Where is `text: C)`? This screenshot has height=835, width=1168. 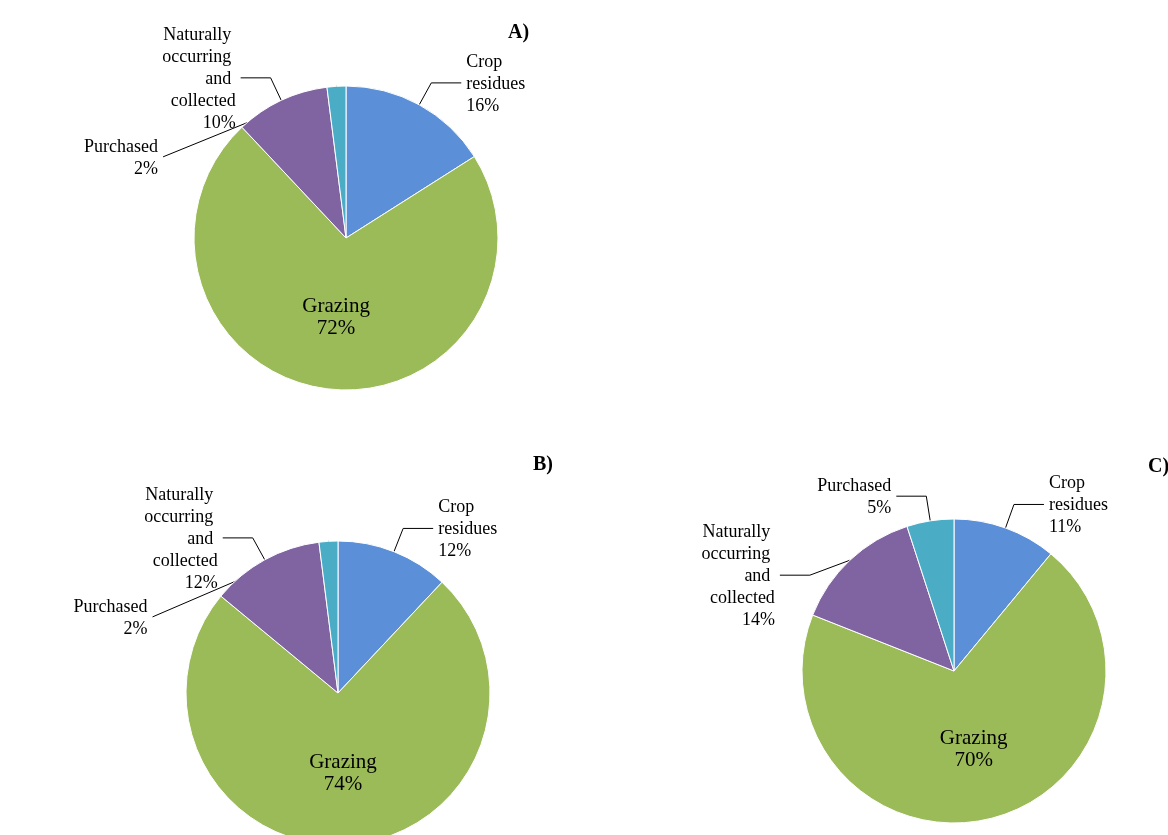 text: C) is located at coordinates (1158, 465).